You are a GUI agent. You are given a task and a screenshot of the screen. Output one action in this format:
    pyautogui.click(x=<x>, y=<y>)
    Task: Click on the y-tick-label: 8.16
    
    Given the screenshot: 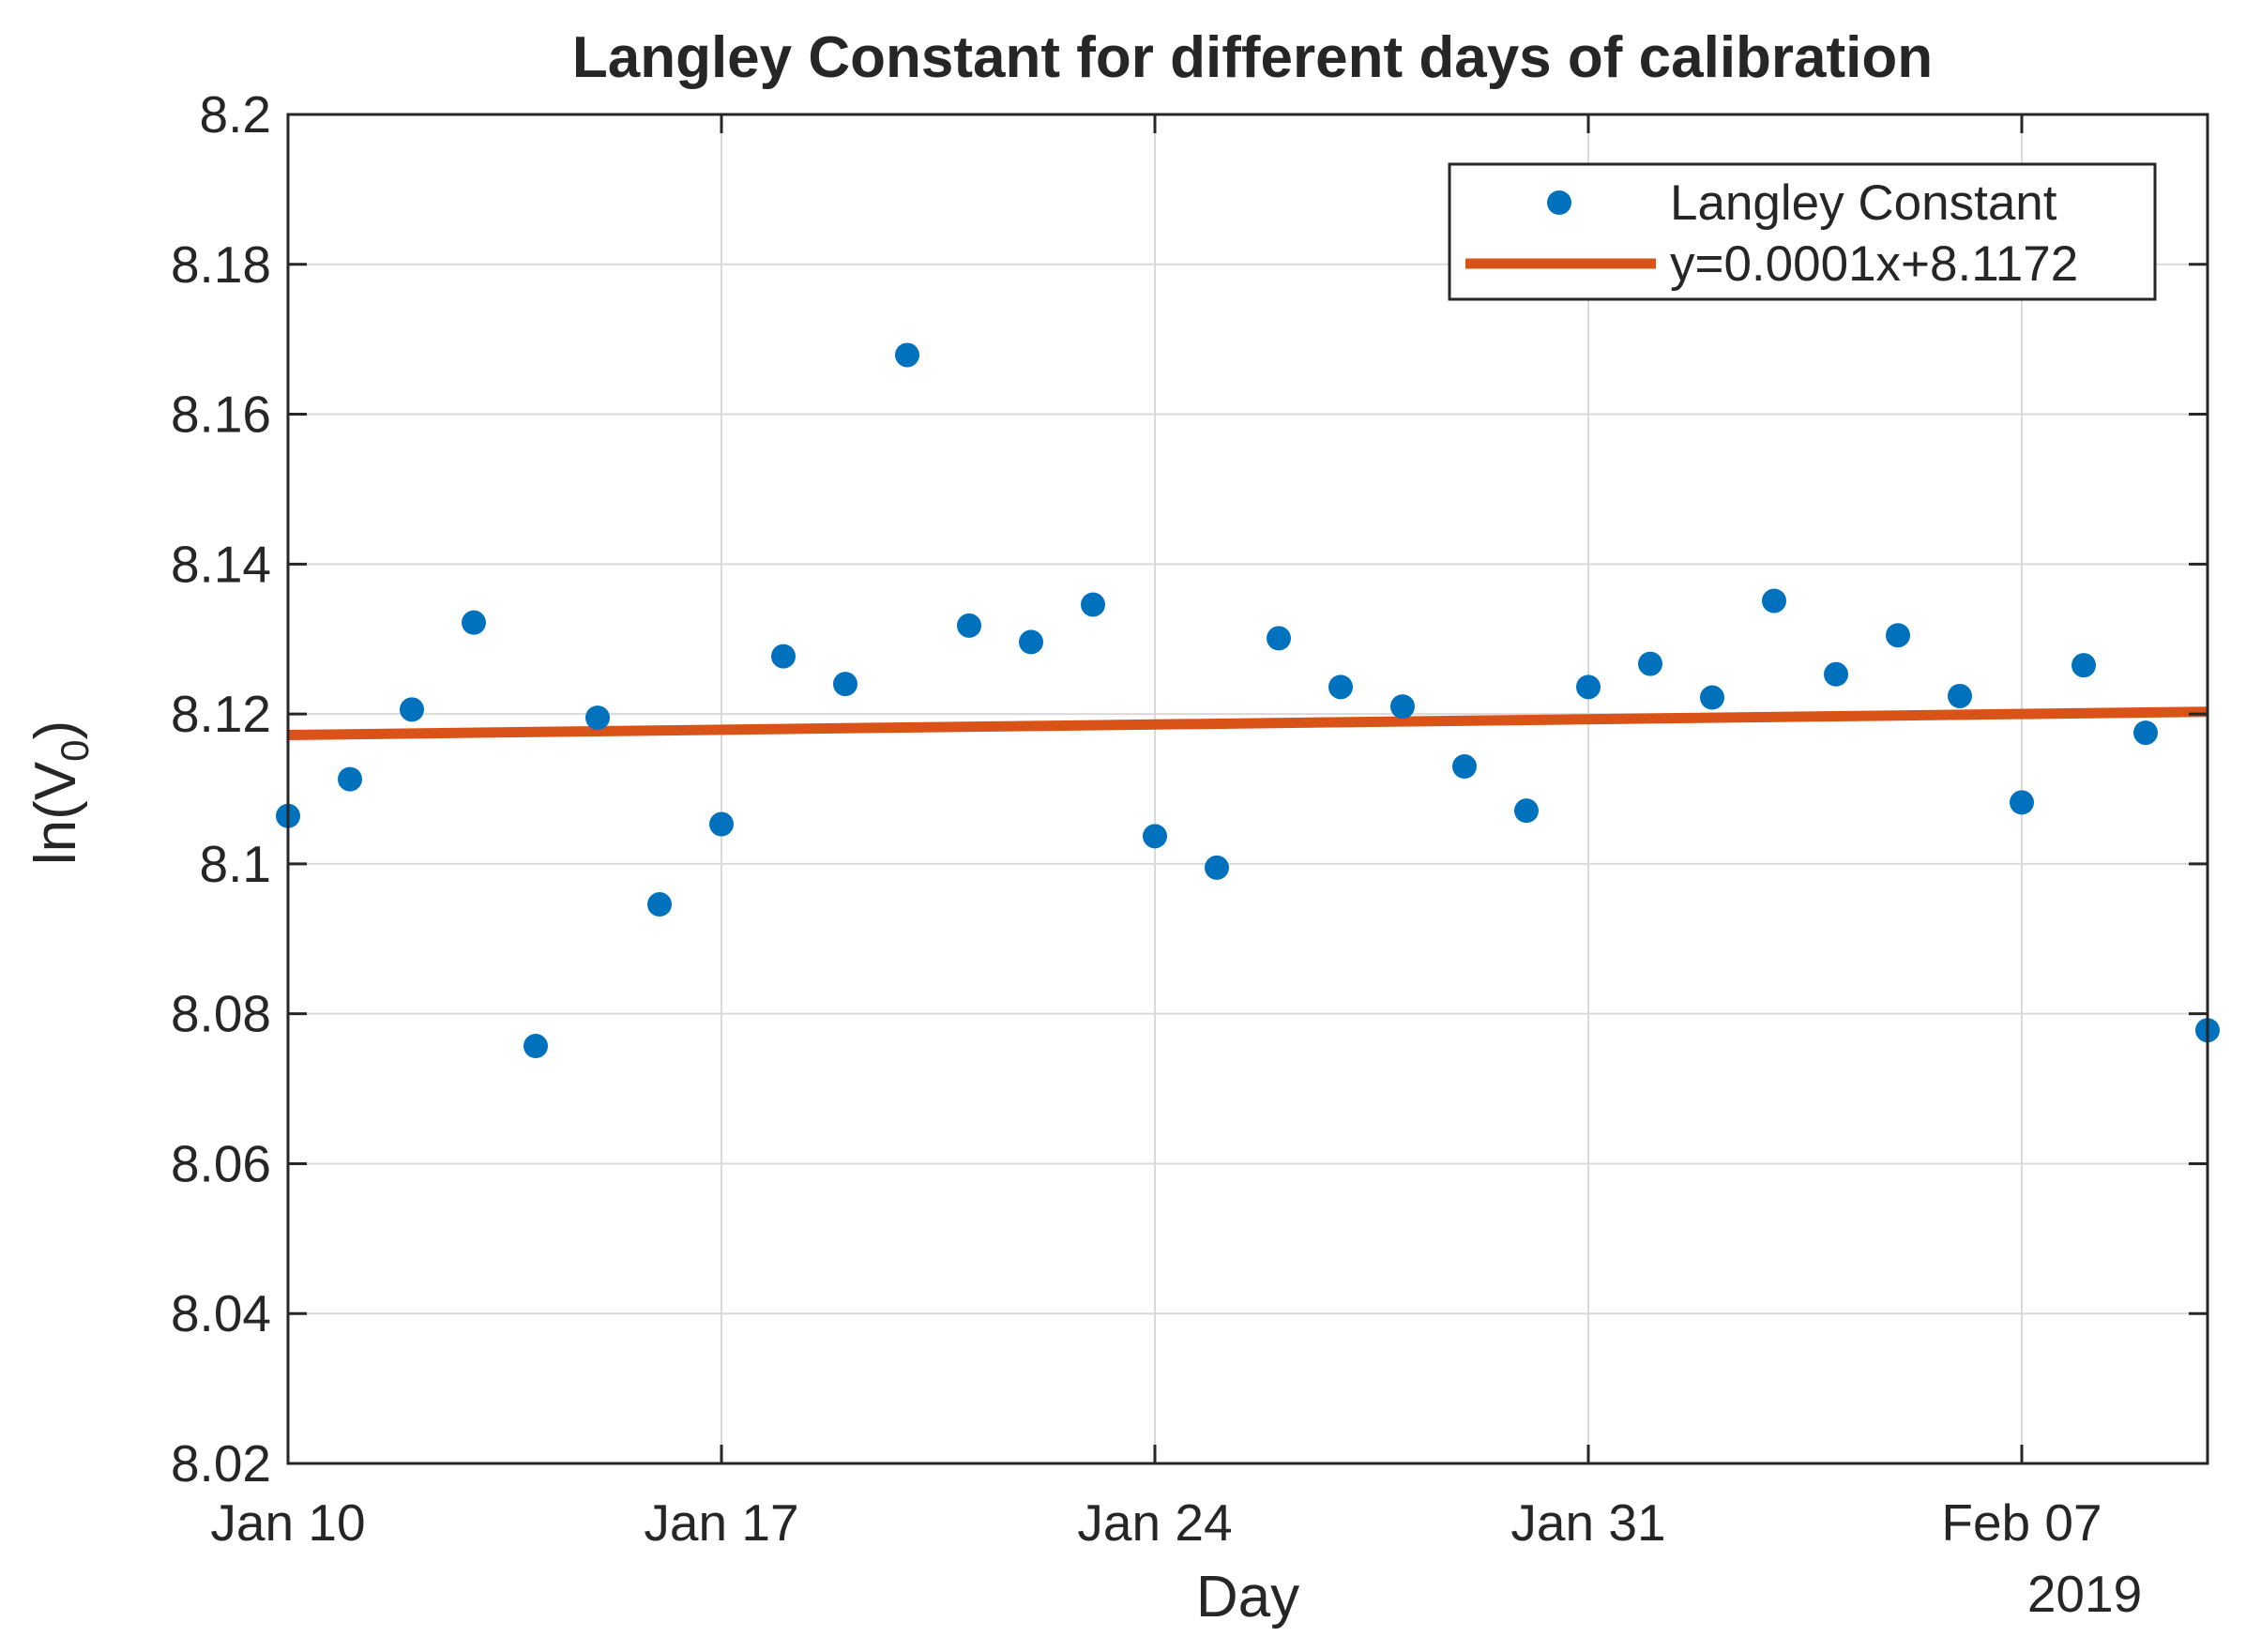 What is the action you would take?
    pyautogui.click(x=221, y=415)
    